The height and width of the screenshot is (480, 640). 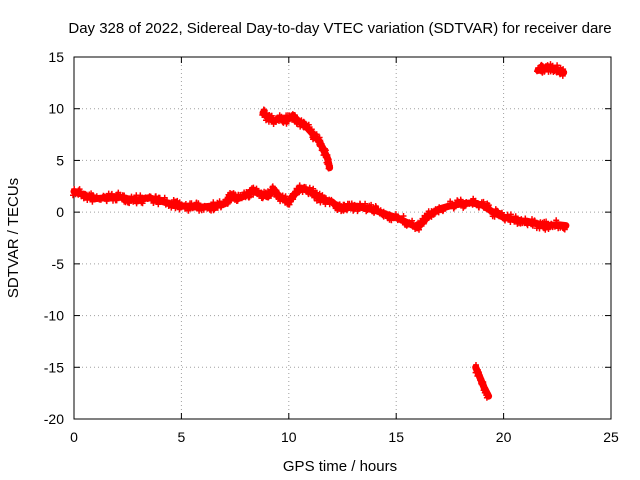 What do you see at coordinates (60, 160) in the screenshot?
I see `y-tick-label: 5` at bounding box center [60, 160].